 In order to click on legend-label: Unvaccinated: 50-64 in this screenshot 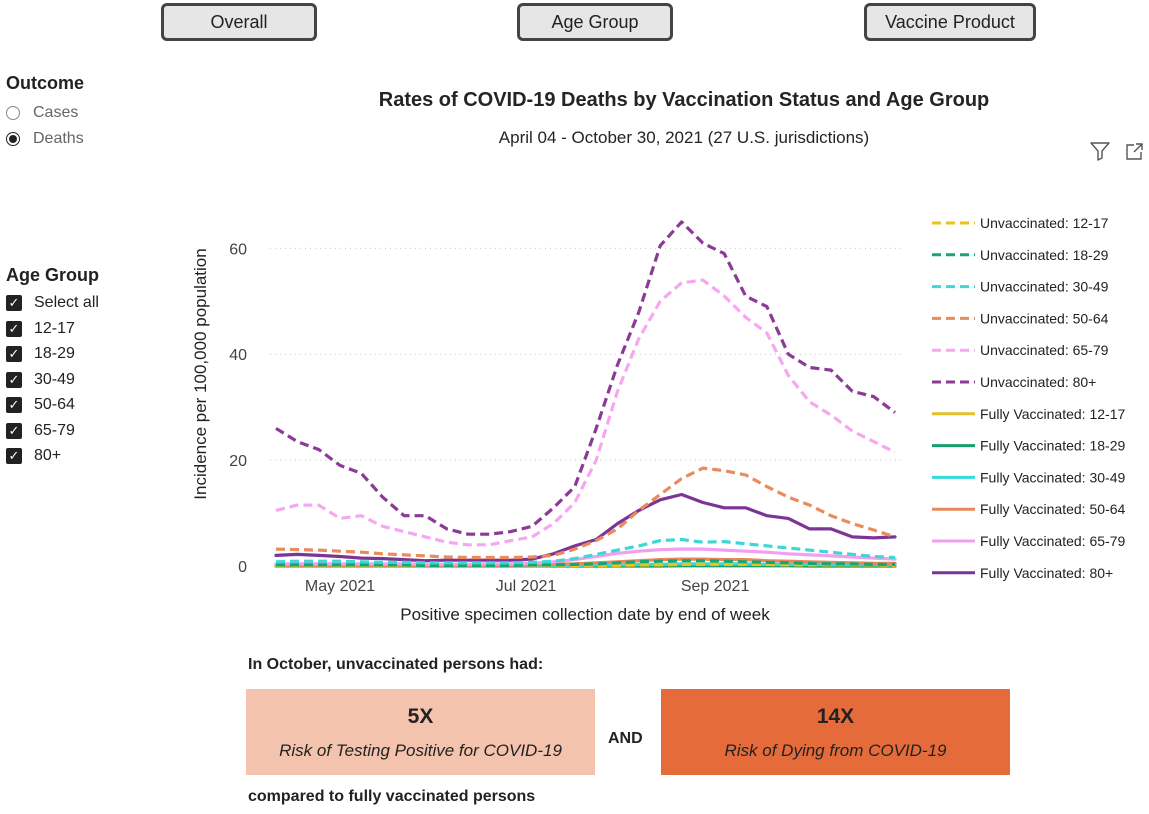, I will do `click(1044, 318)`.